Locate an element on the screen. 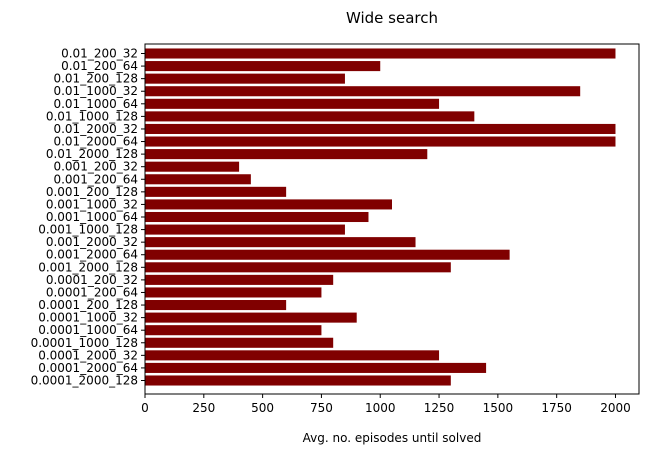 This screenshot has height=455, width=649. x-tick-label: 750 is located at coordinates (321, 408).